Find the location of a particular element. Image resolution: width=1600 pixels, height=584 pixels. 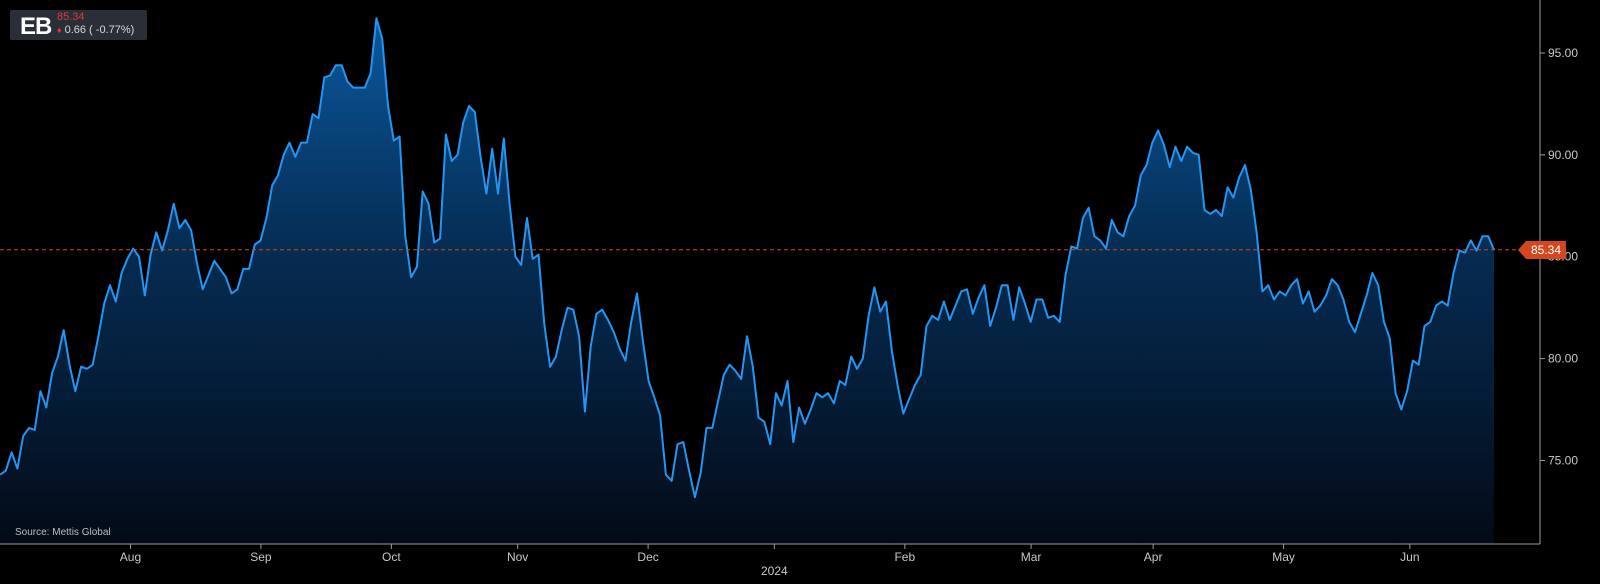

ticker-price: 85.34 is located at coordinates (71, 17).